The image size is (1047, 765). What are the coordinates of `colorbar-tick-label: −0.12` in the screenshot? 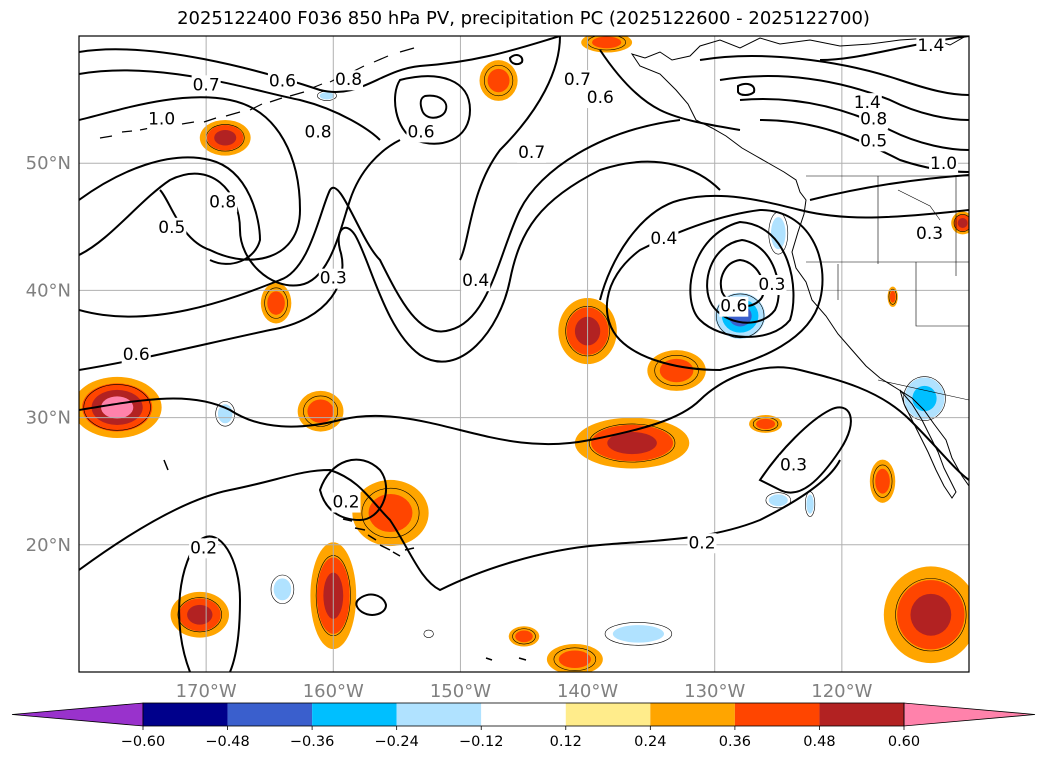 It's located at (481, 742).